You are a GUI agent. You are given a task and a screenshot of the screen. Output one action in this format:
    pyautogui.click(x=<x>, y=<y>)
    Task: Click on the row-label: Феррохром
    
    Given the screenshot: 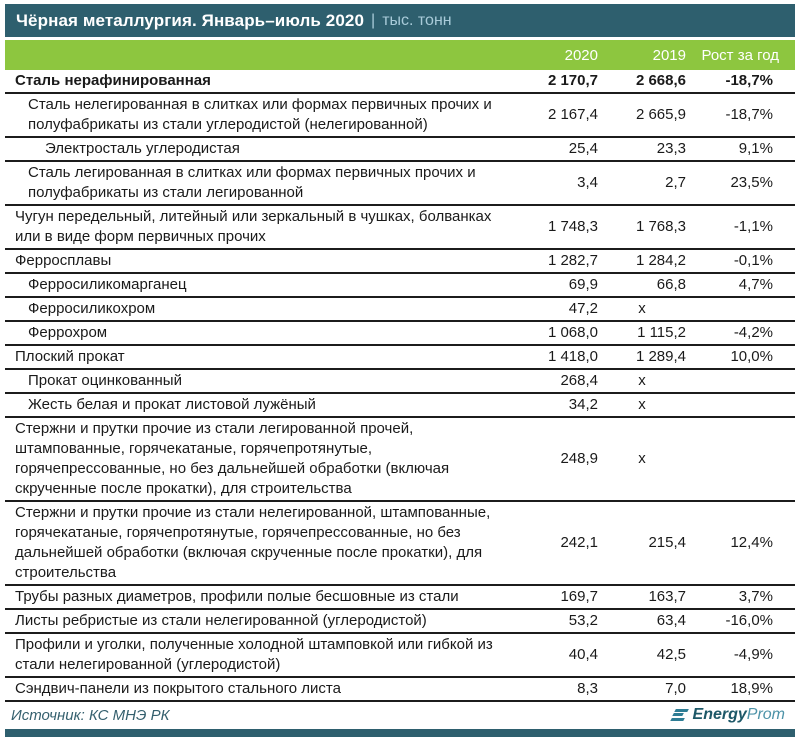 What is the action you would take?
    pyautogui.click(x=68, y=332)
    